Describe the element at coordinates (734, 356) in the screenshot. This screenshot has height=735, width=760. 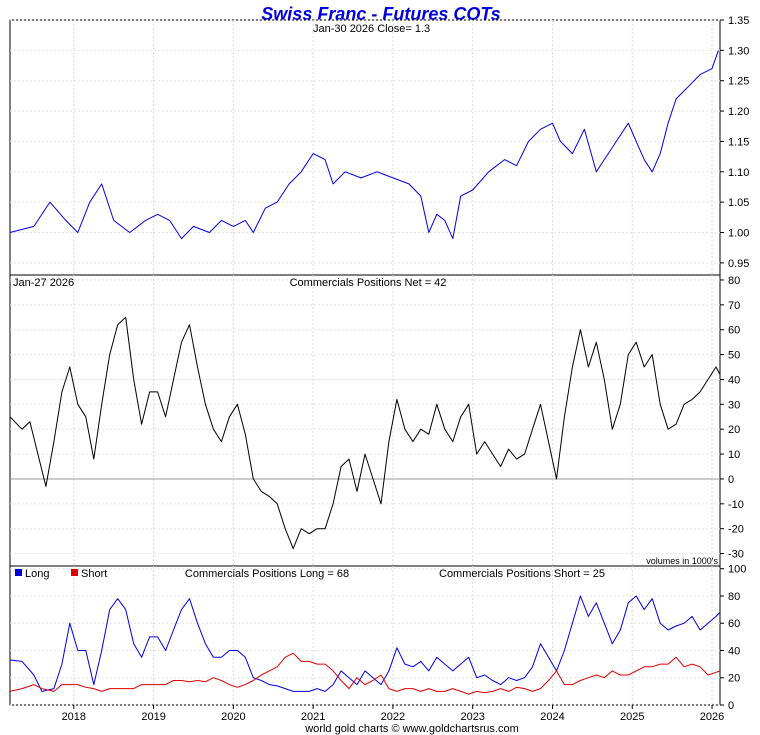
I see `y-tick-label: 50` at that location.